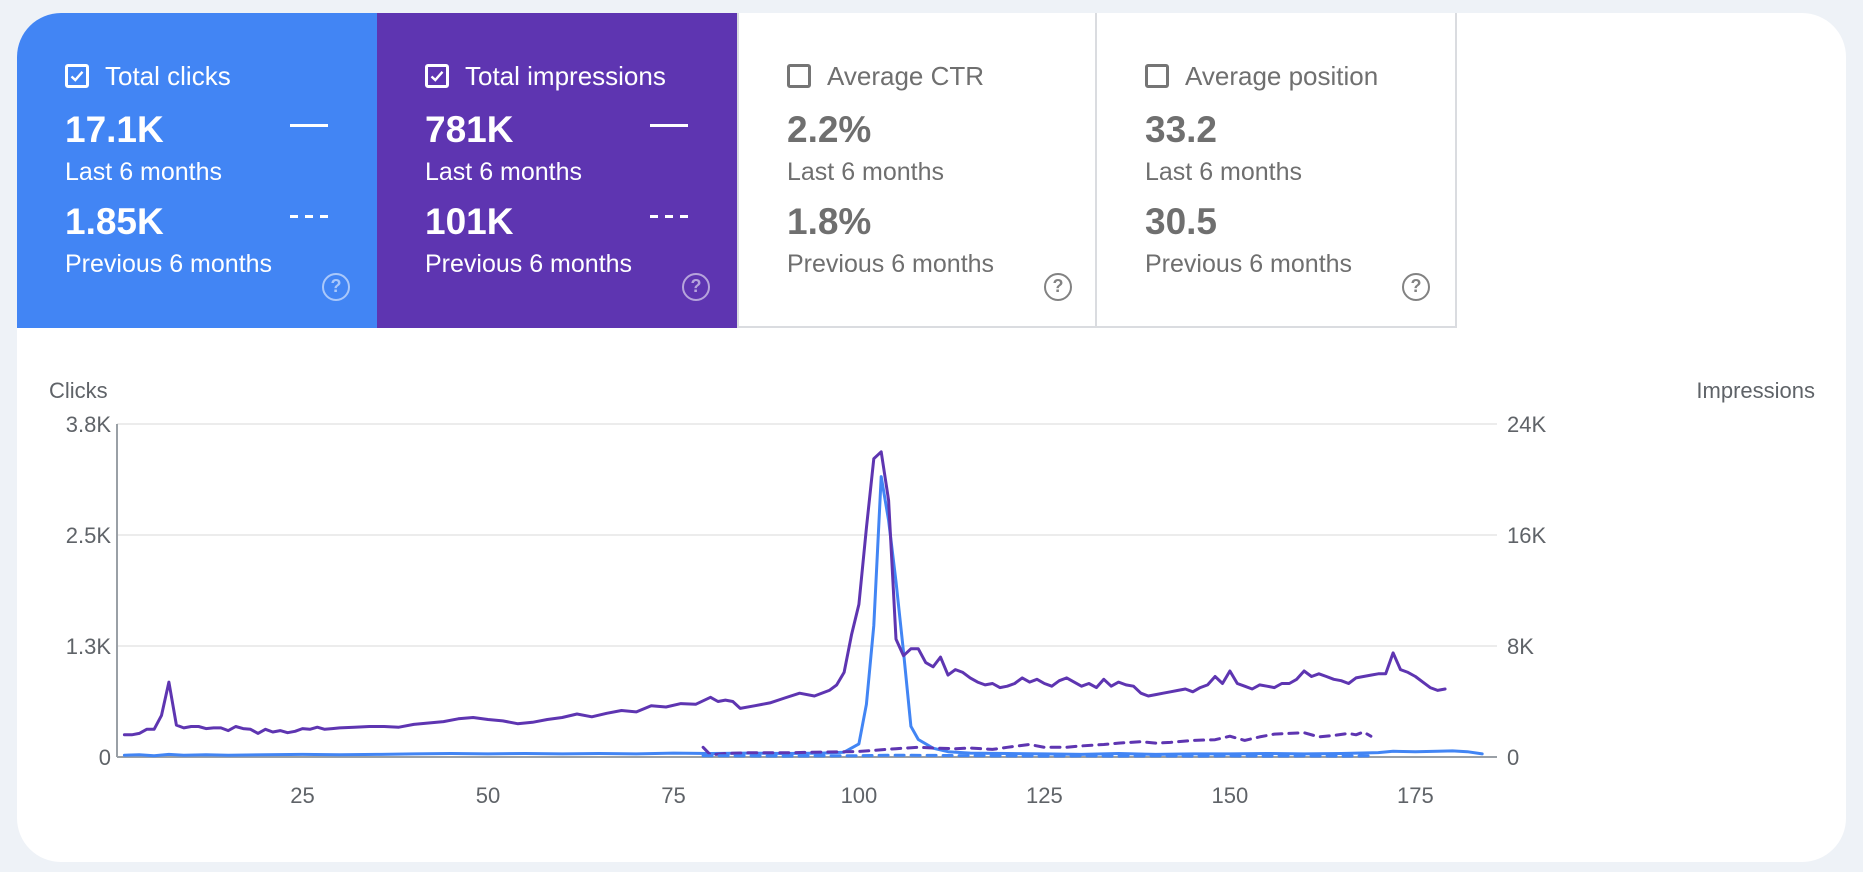 The height and width of the screenshot is (872, 1863). Describe the element at coordinates (1526, 424) in the screenshot. I see `y2-tick-label: 24K` at that location.